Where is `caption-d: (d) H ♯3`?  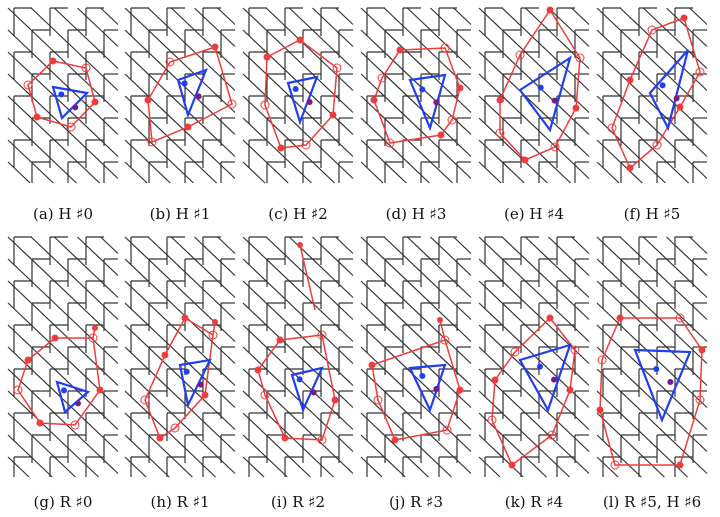
caption-d: (d) H ♯3 is located at coordinates (416, 214).